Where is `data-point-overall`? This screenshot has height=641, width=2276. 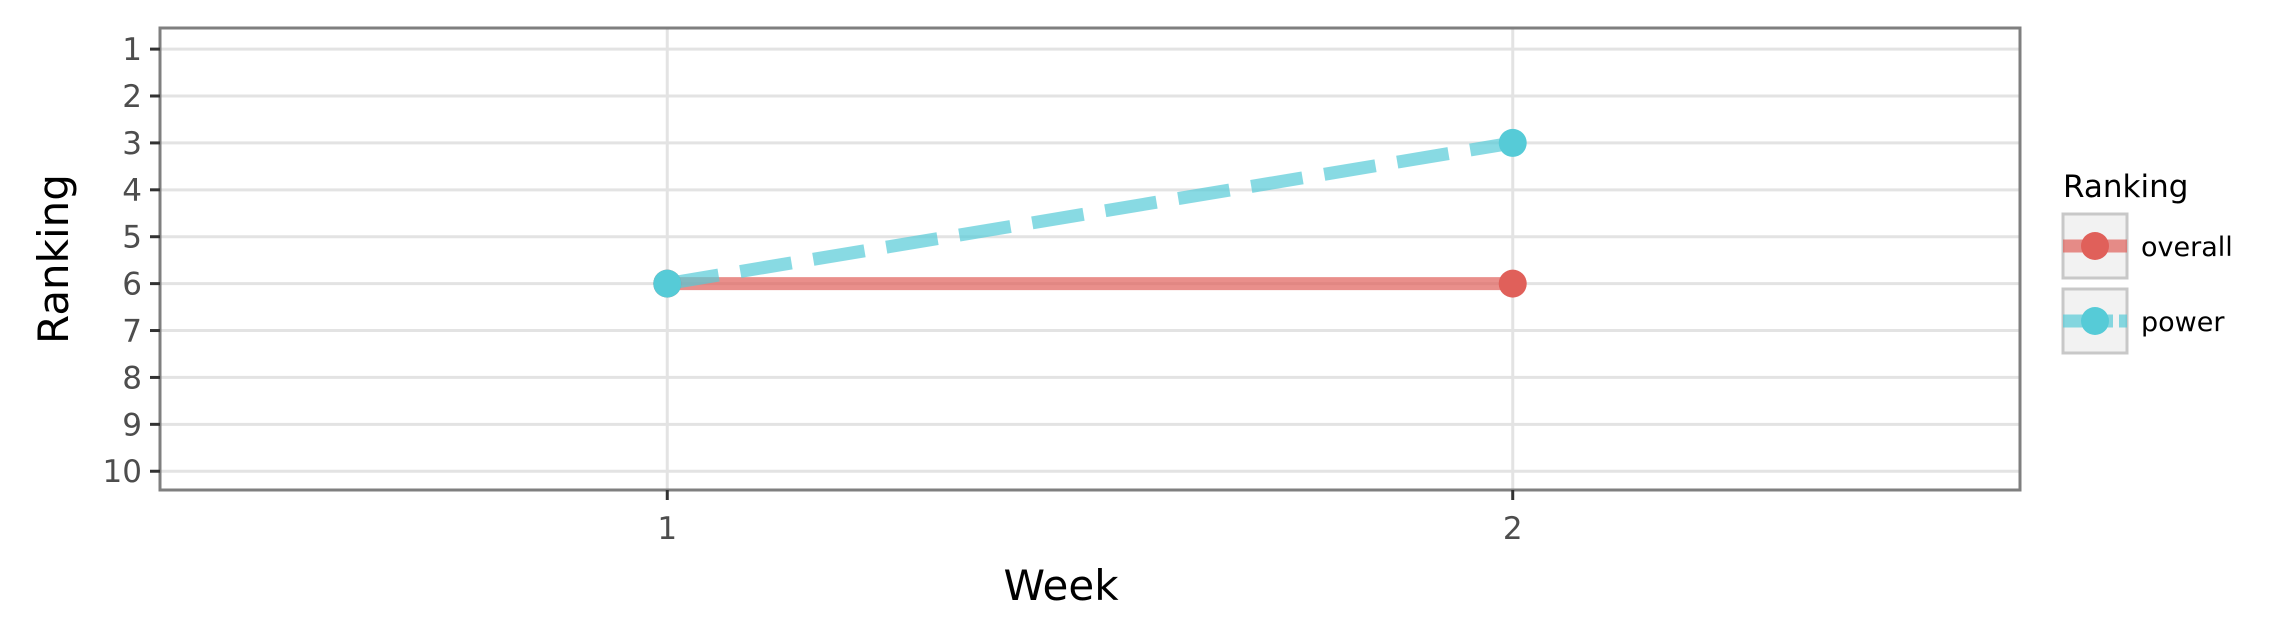 data-point-overall is located at coordinates (1512, 283).